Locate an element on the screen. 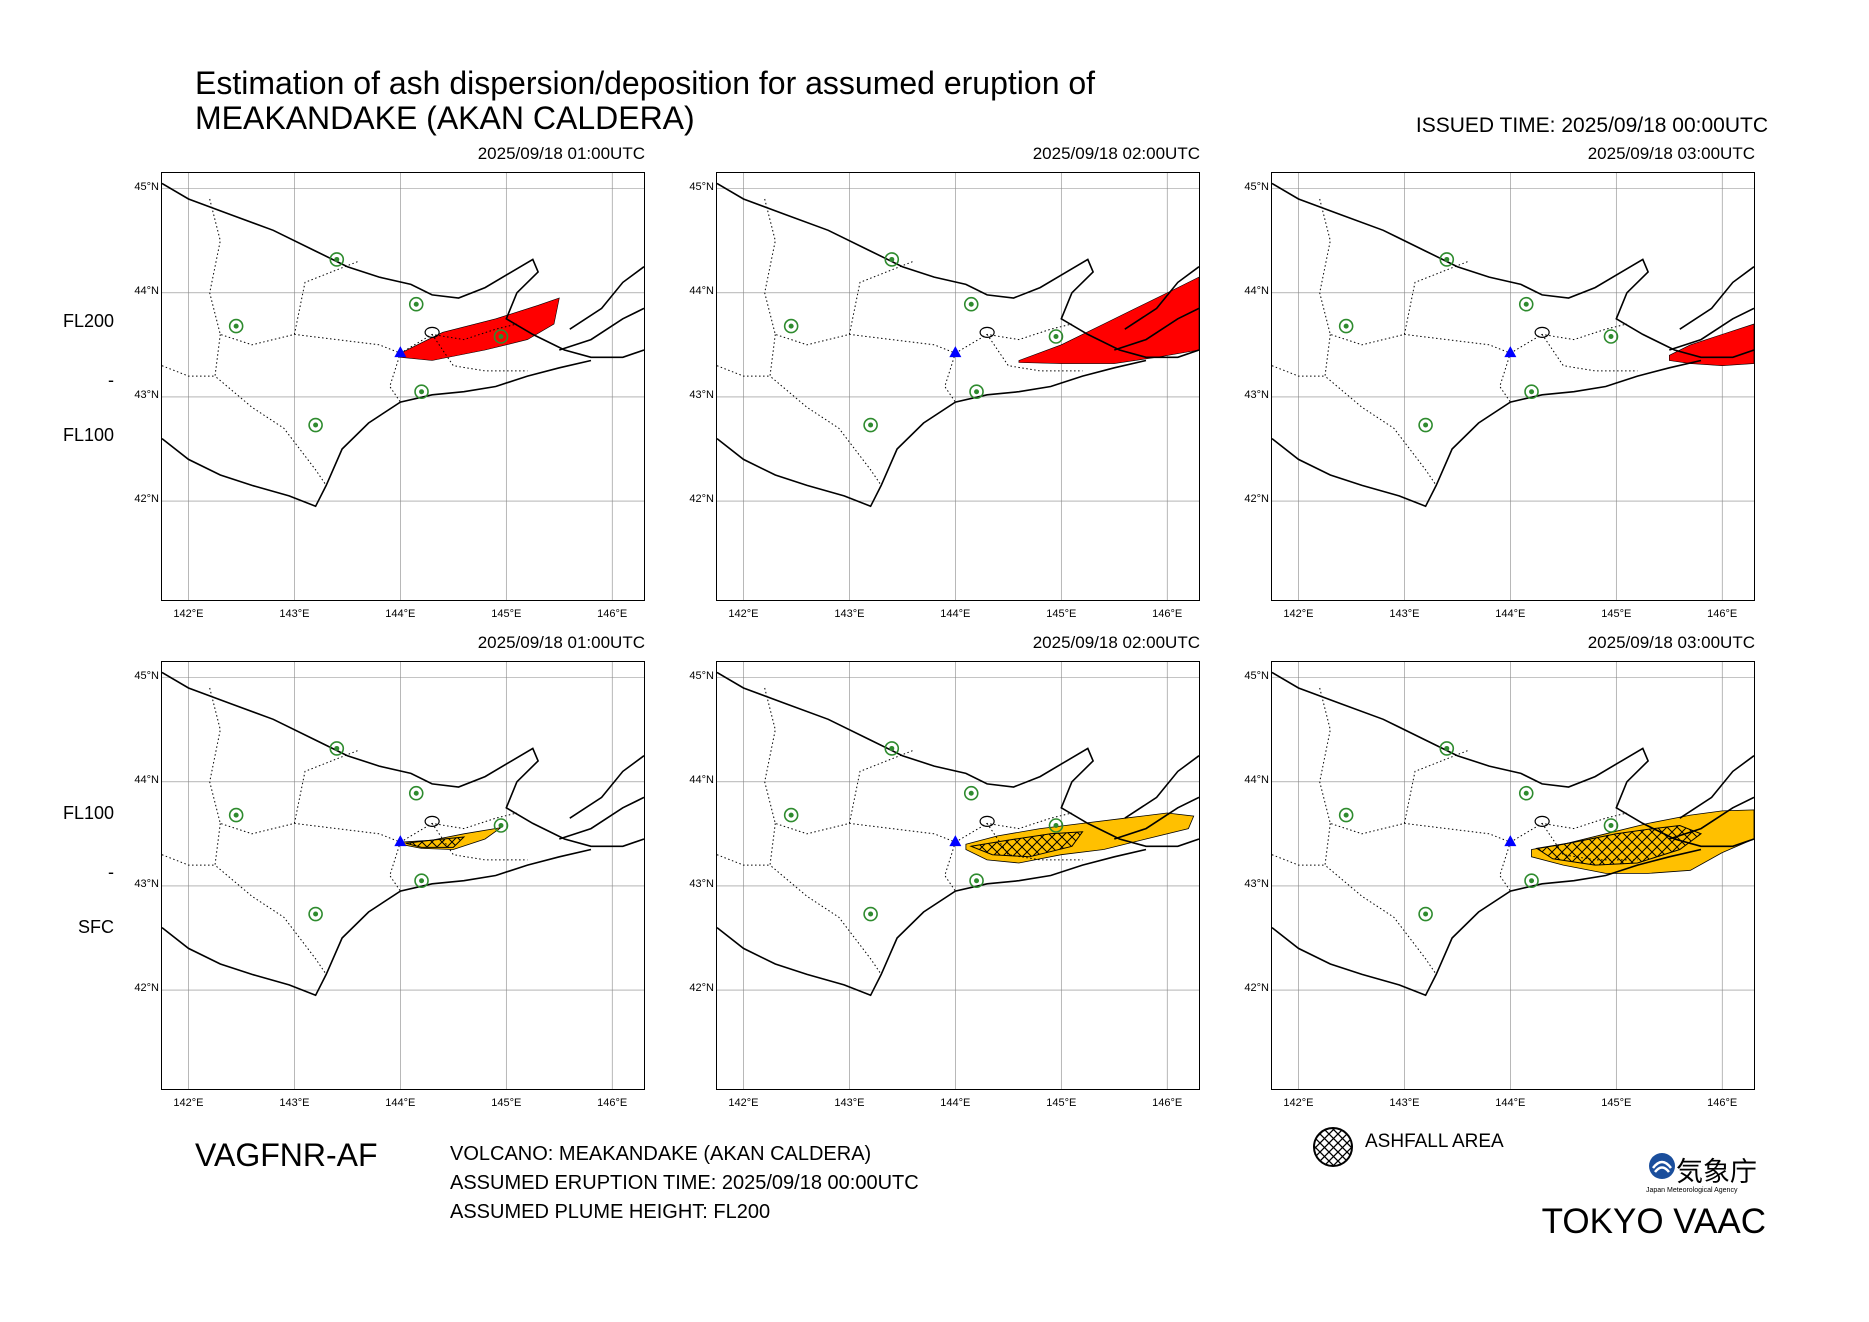 Image resolution: width=1869 pixels, height=1322 pixels. ashfall-legend-label: ASHFALL AREA is located at coordinates (1434, 1141).